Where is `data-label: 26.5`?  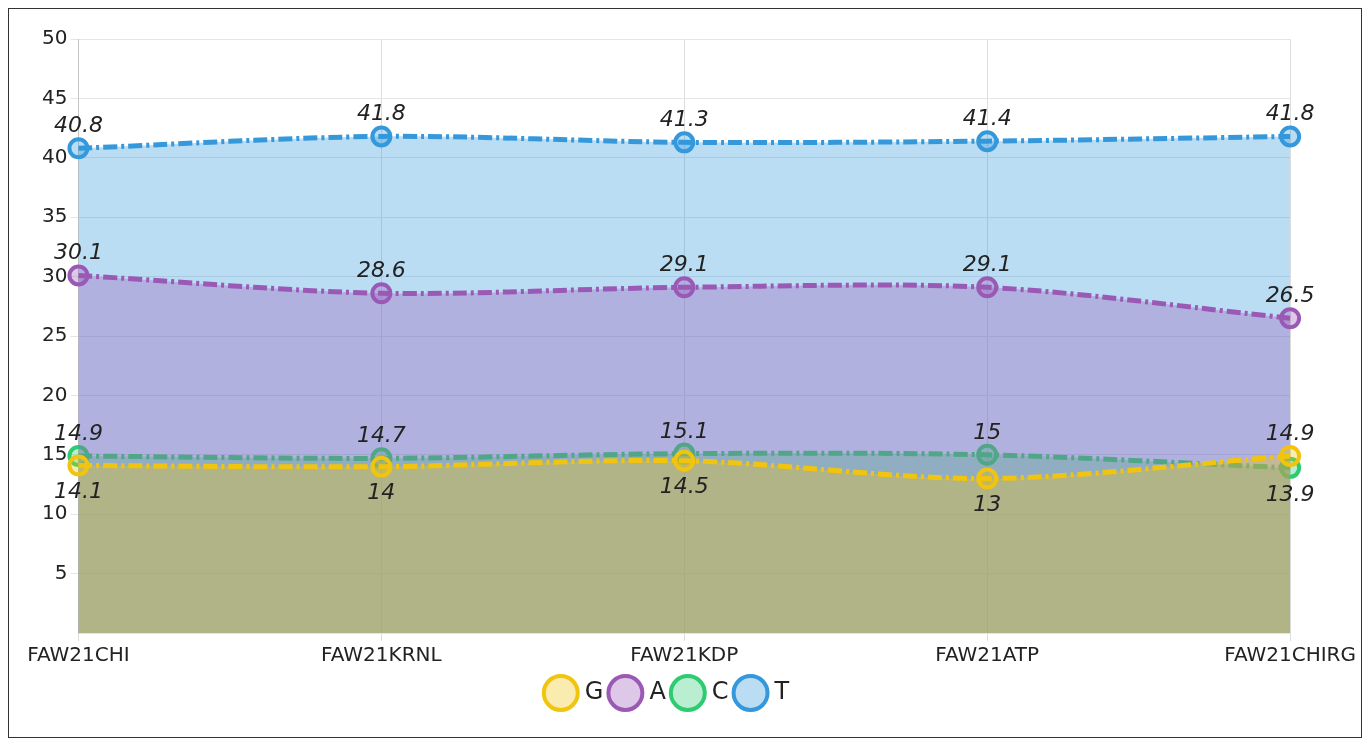
data-label: 26.5 is located at coordinates (1290, 295).